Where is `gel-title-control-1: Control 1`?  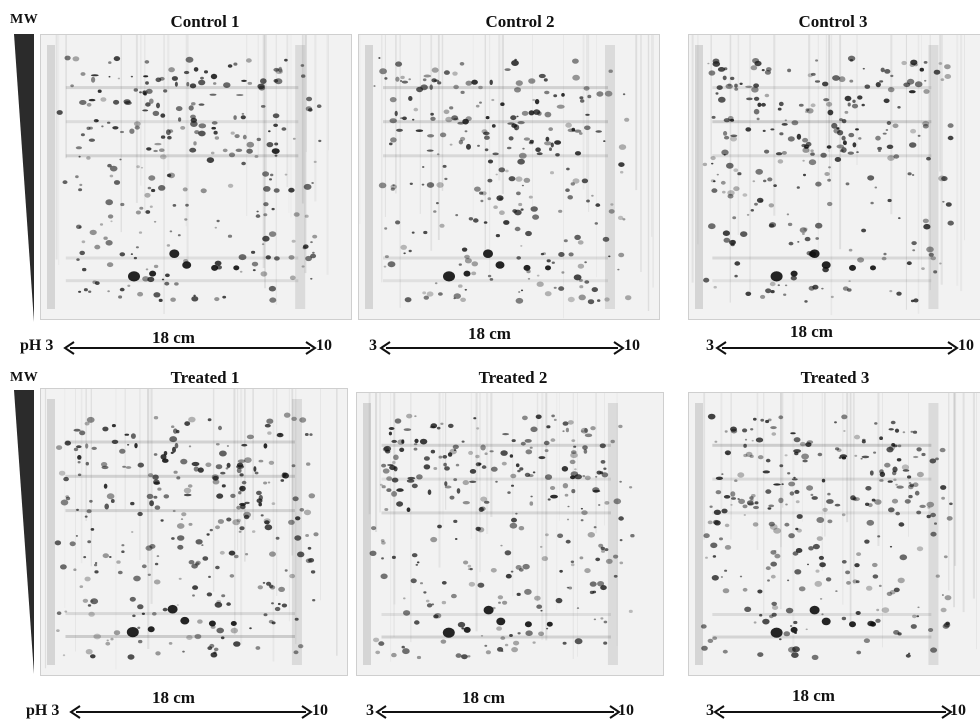 gel-title-control-1: Control 1 is located at coordinates (205, 21).